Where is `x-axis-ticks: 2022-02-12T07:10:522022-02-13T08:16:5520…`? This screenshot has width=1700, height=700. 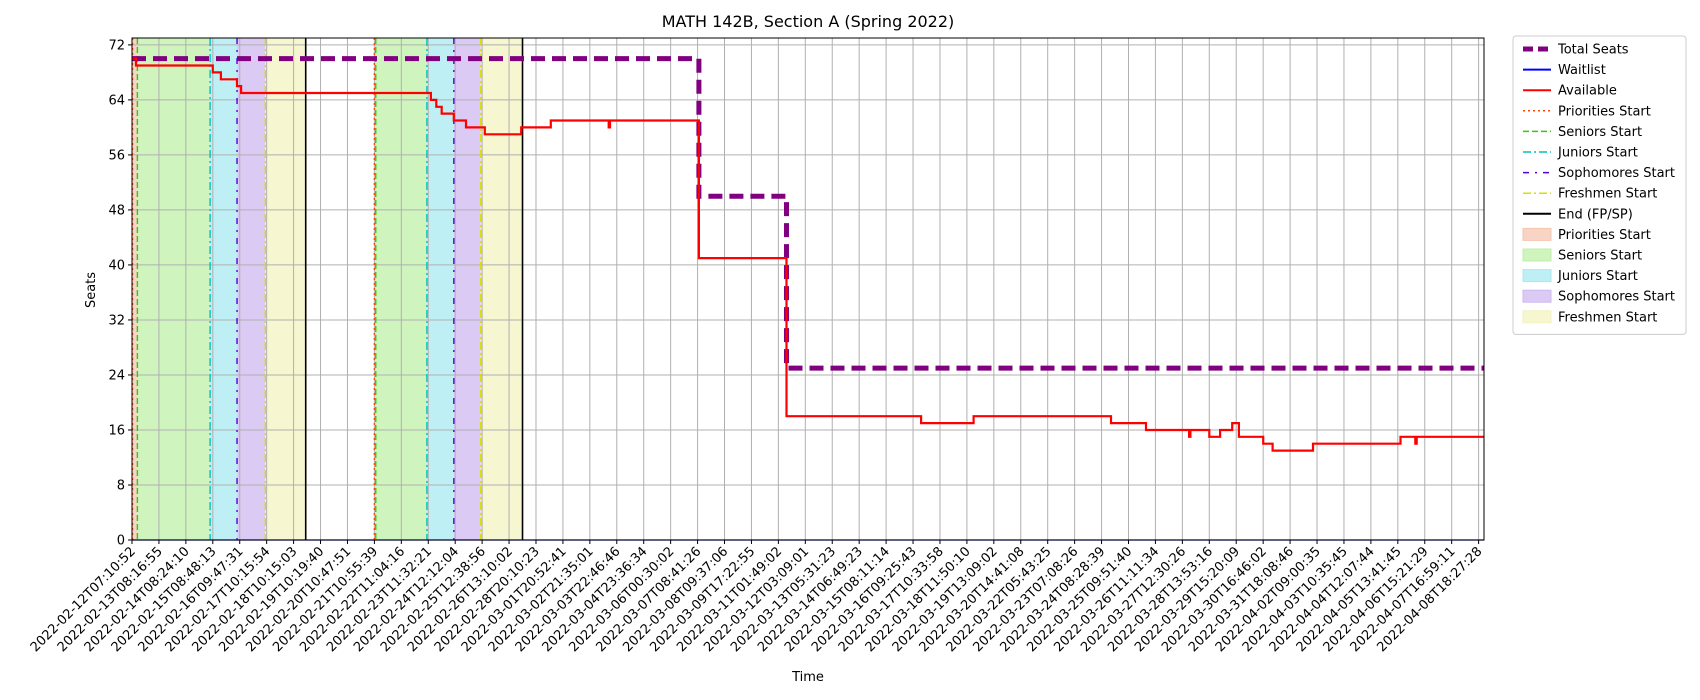 x-axis-ticks: 2022-02-12T07:10:522022-02-13T08:16:5520… is located at coordinates (756, 597).